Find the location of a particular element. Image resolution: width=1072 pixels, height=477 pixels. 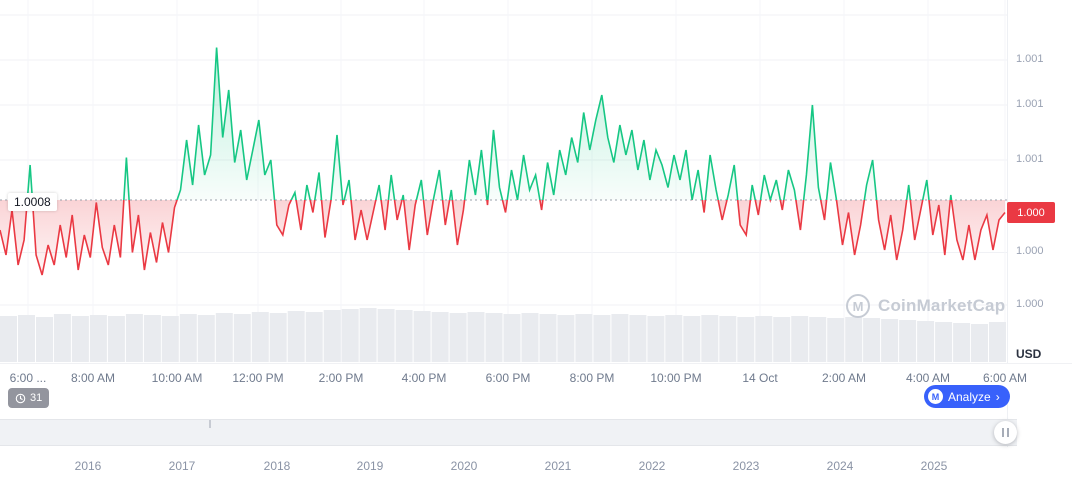

year-label: 2017 is located at coordinates (182, 466).